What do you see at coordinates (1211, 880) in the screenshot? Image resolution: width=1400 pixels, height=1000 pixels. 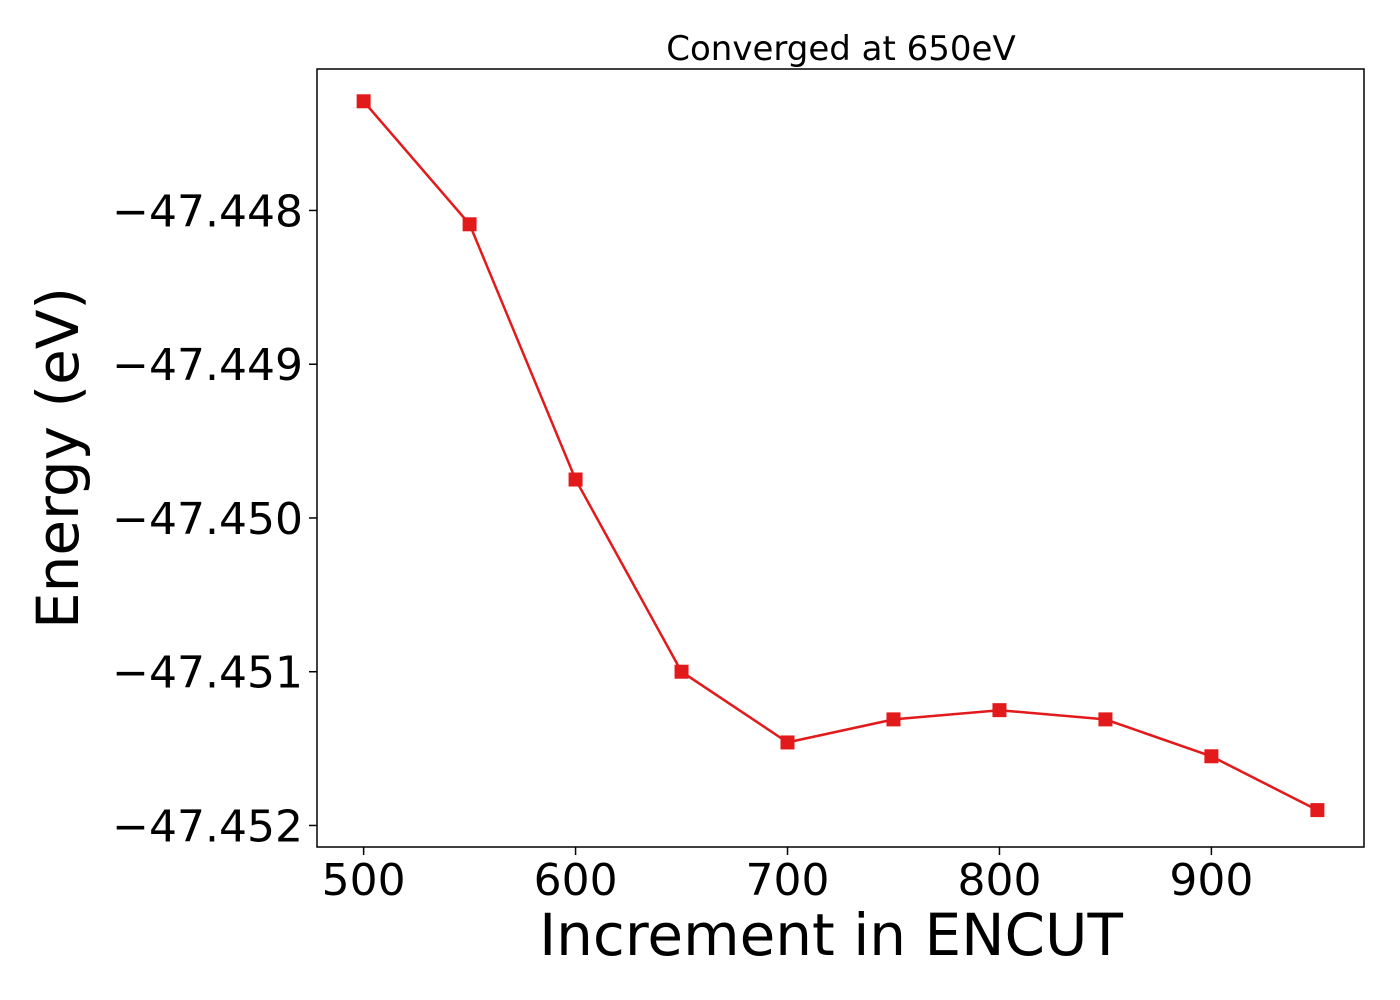 I see `x-tick-label: 900` at bounding box center [1211, 880].